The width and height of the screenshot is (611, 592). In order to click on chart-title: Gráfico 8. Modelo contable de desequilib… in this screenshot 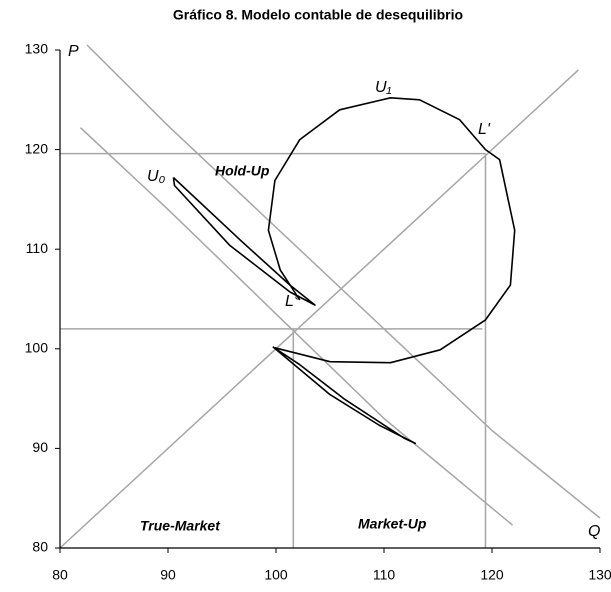, I will do `click(318, 15)`.